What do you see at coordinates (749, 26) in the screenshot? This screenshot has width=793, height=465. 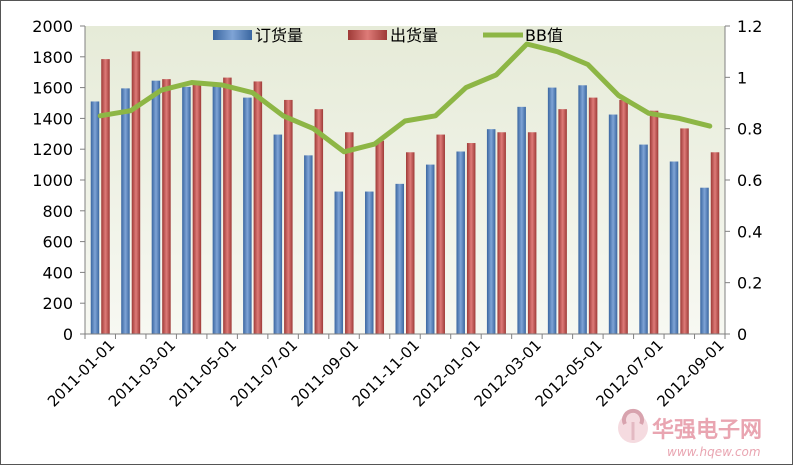 I see `right-tick-label-6: 1.2` at bounding box center [749, 26].